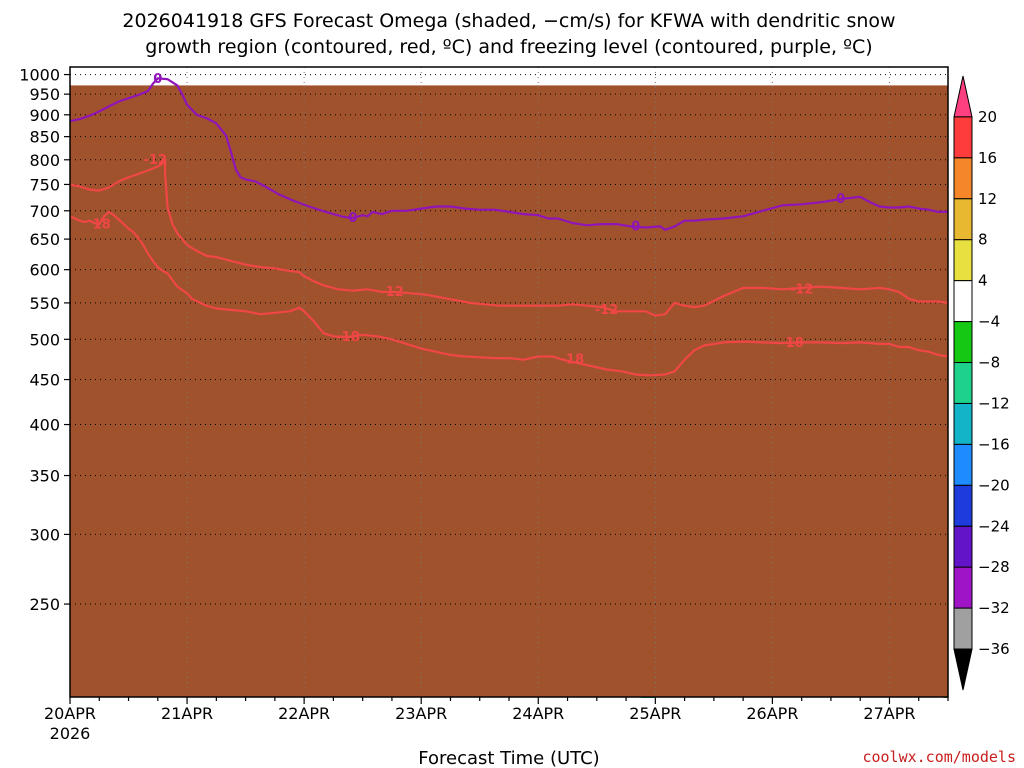 The height and width of the screenshot is (768, 1024). What do you see at coordinates (44, 239) in the screenshot?
I see `y-tick-label: 650` at bounding box center [44, 239].